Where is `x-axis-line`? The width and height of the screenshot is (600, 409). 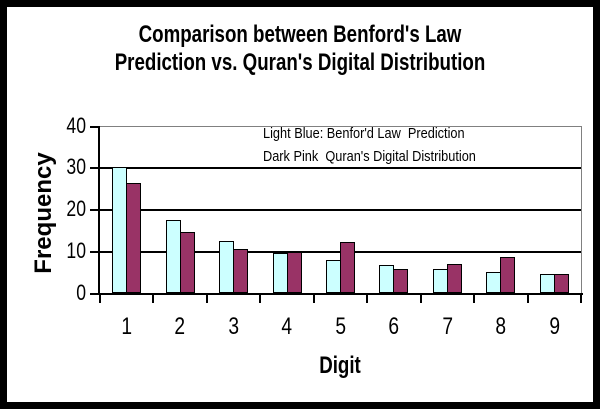
x-axis-line is located at coordinates (340, 294).